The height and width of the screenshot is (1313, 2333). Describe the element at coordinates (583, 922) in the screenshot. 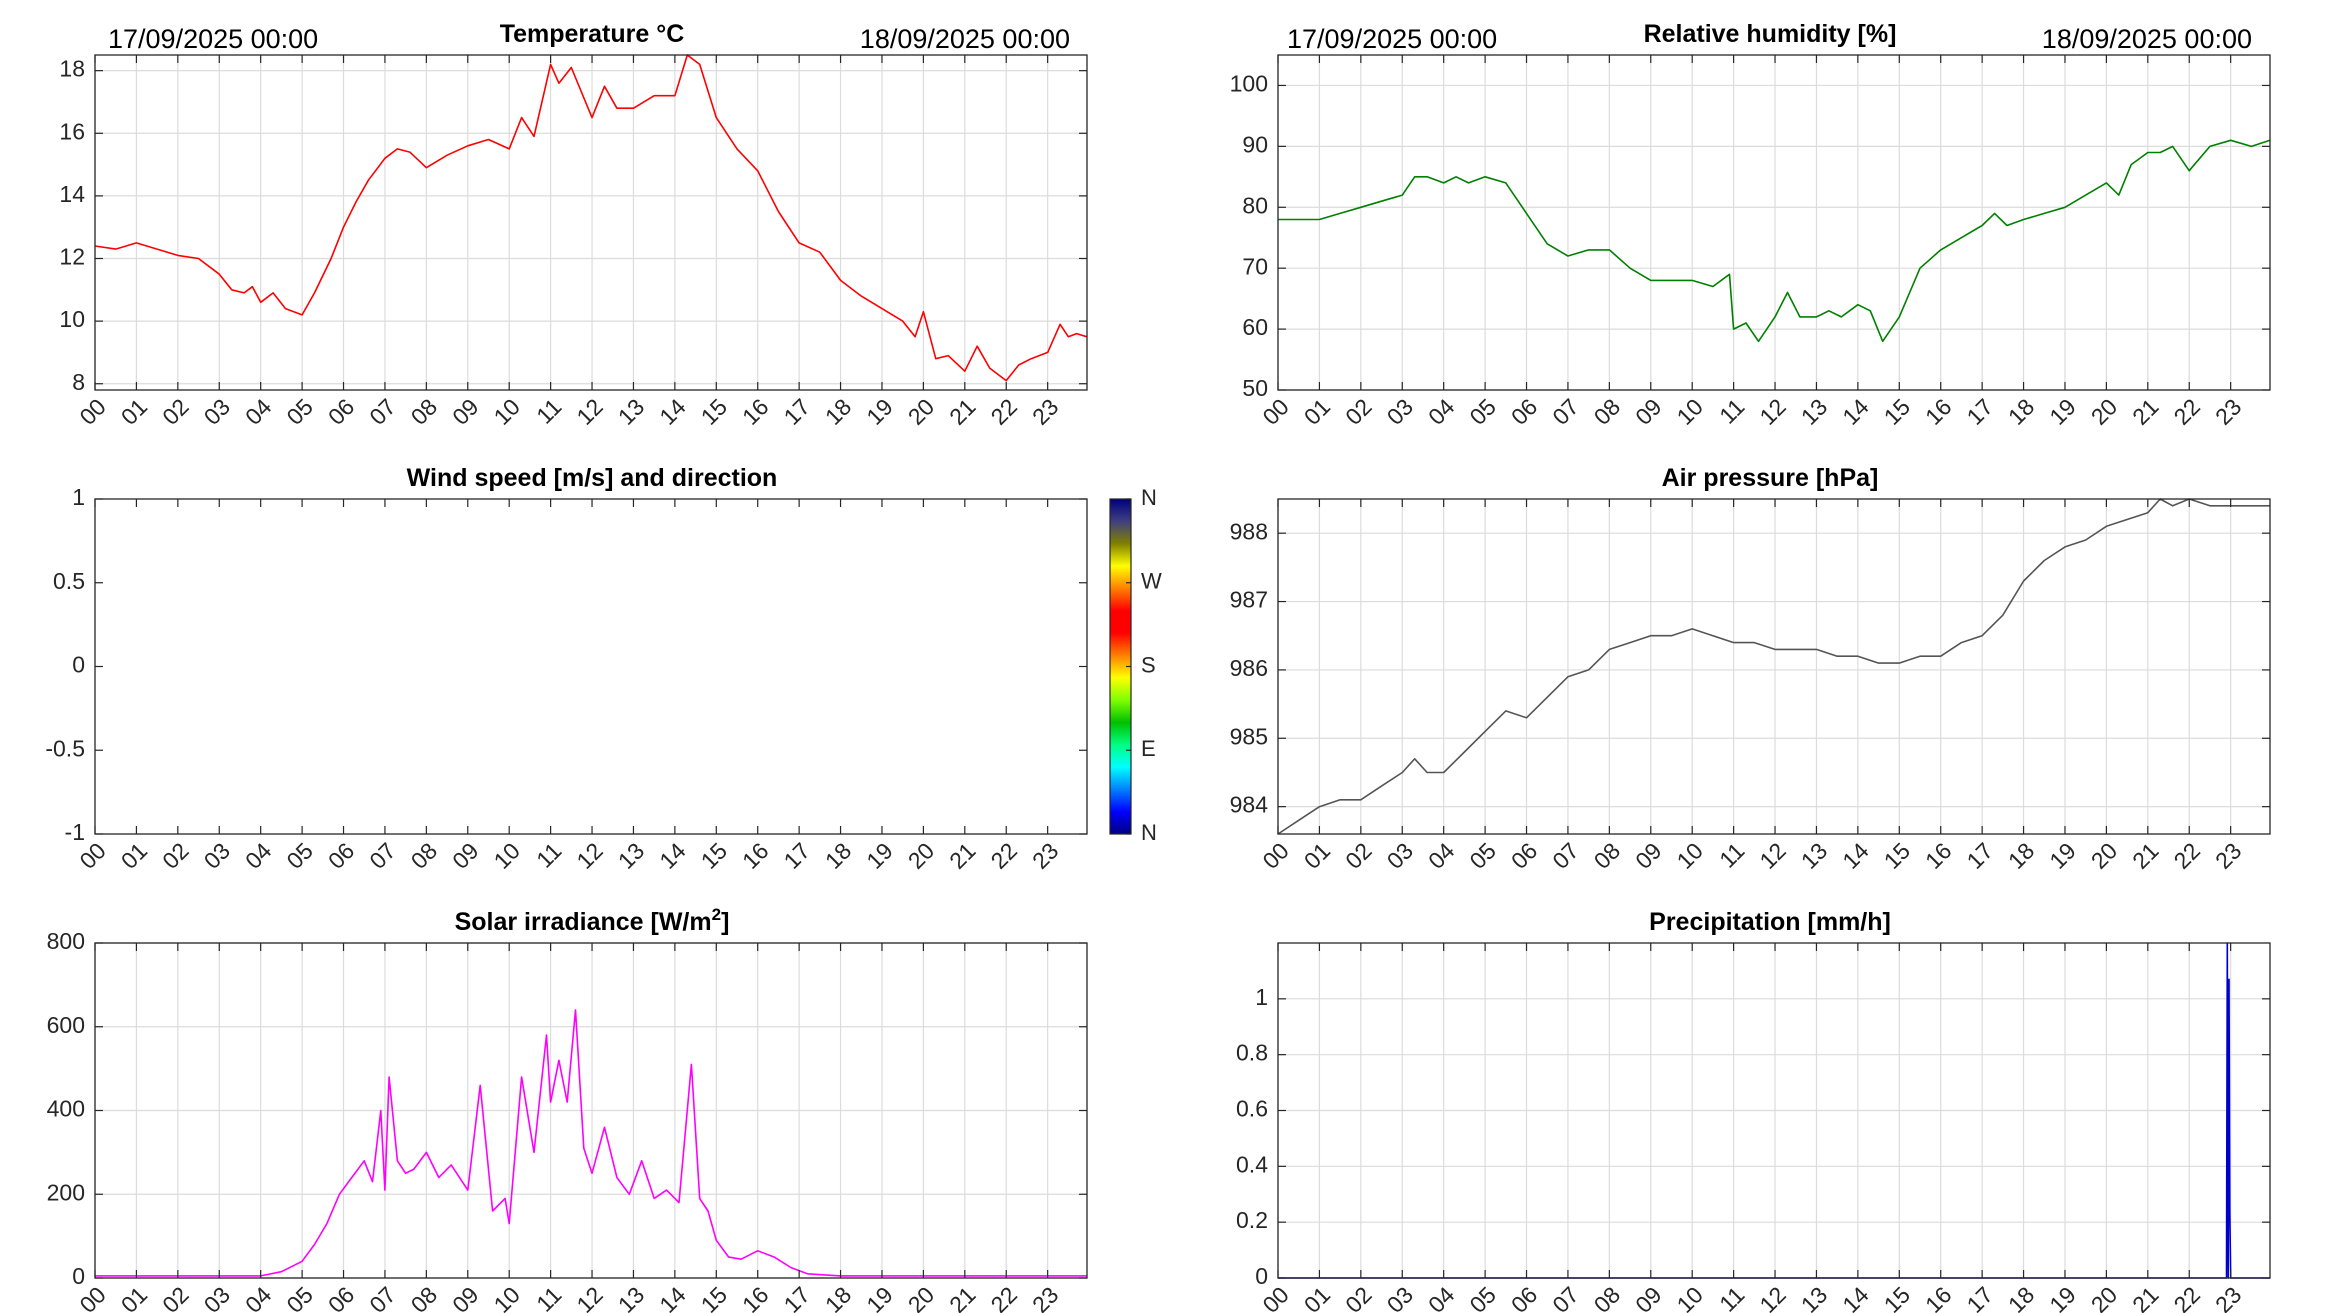

I see `solar-title-main: Solar irradiance [W/m` at that location.